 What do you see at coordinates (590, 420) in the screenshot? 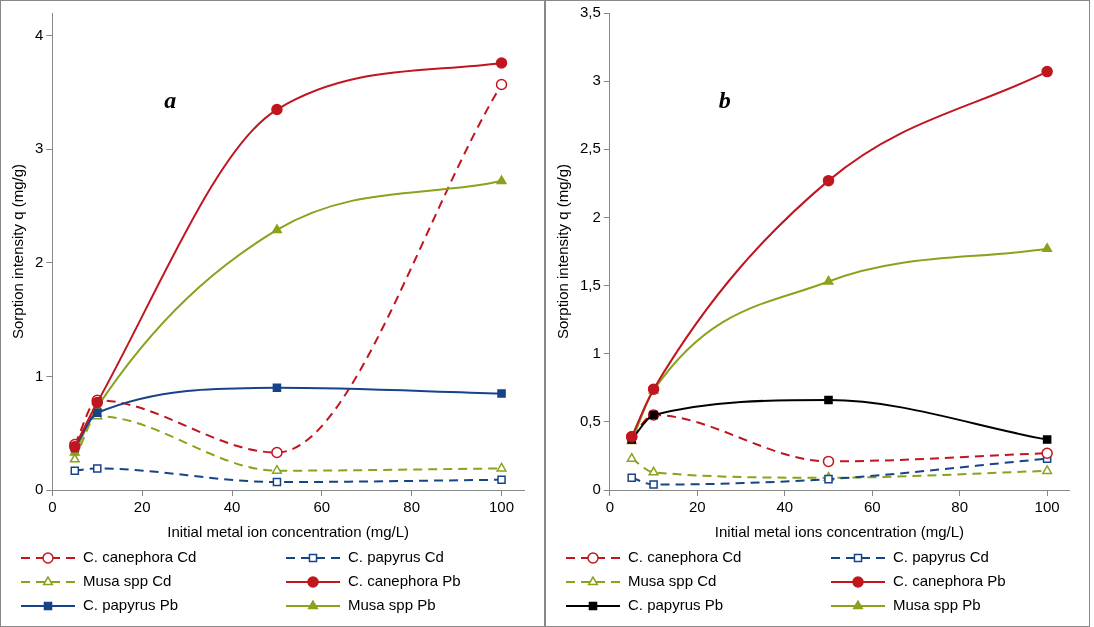
I see `y-tick-label: 0,5` at bounding box center [590, 420].